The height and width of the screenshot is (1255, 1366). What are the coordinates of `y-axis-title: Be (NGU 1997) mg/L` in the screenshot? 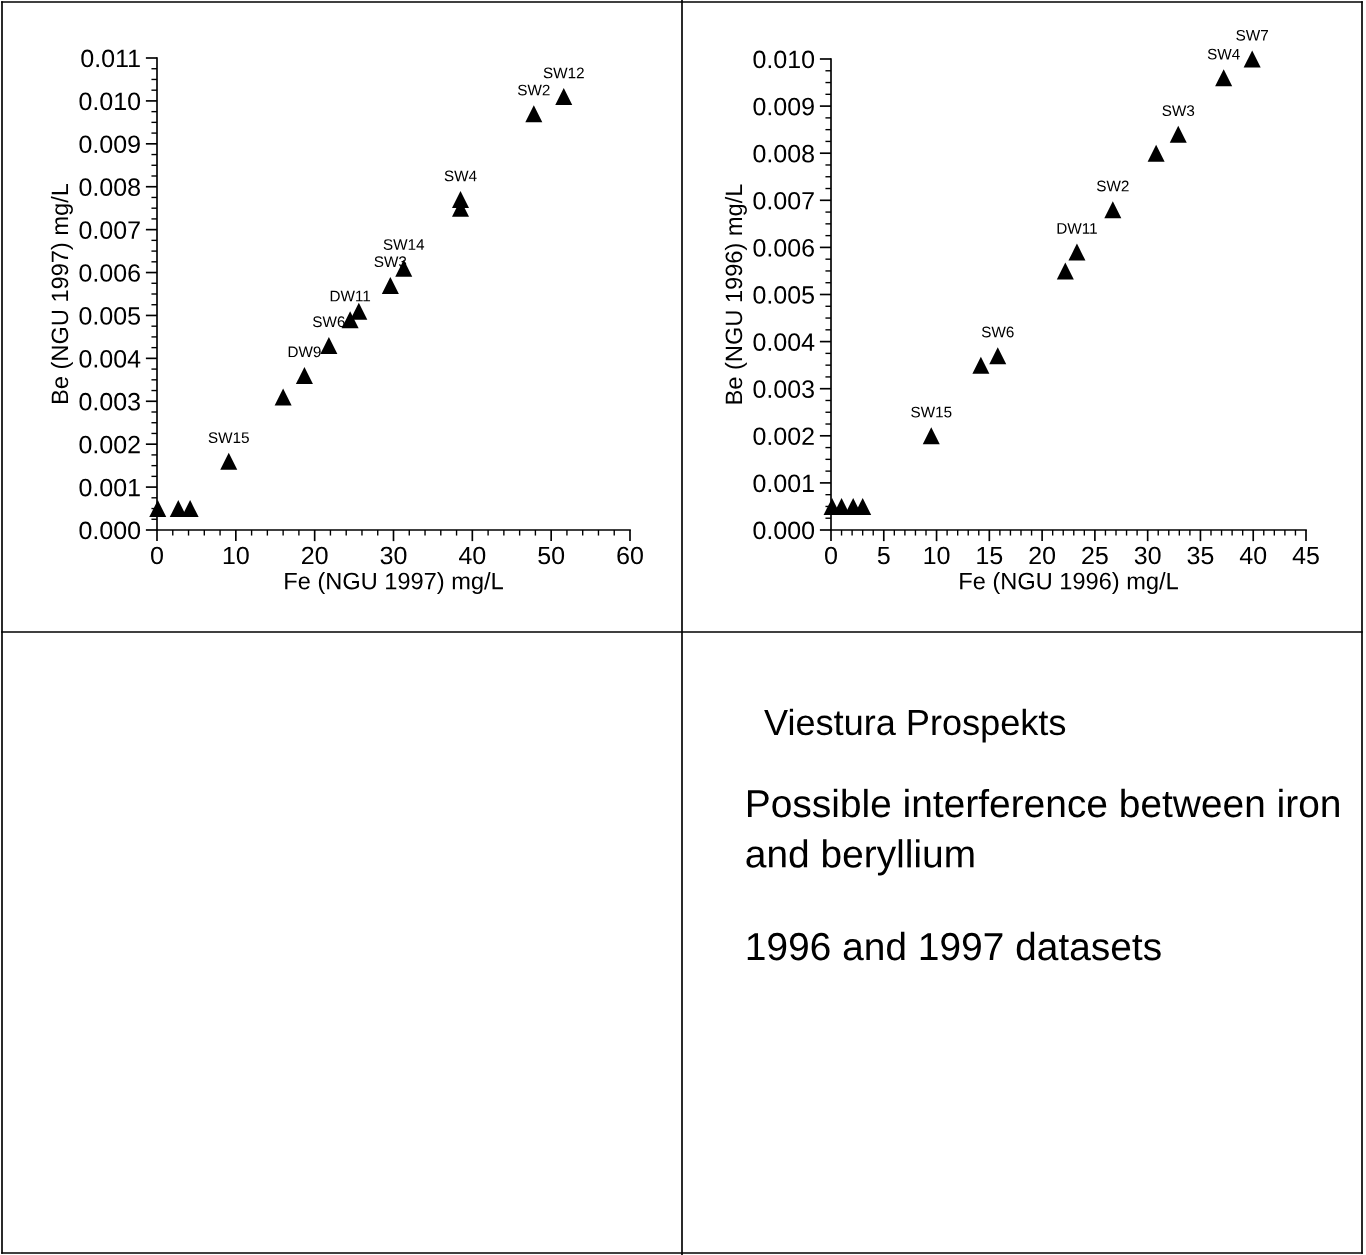 It's located at (61, 293).